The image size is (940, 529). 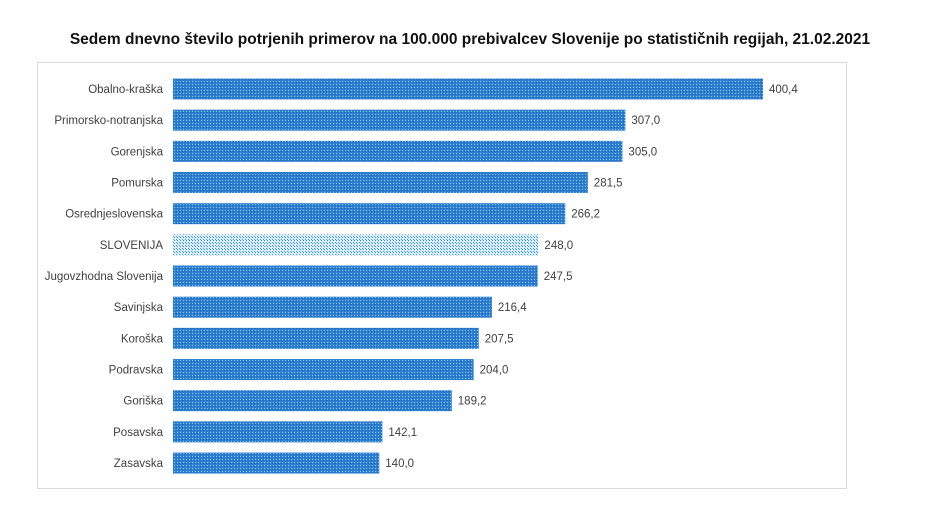 I want to click on category-label: Podravska, so click(x=136, y=371).